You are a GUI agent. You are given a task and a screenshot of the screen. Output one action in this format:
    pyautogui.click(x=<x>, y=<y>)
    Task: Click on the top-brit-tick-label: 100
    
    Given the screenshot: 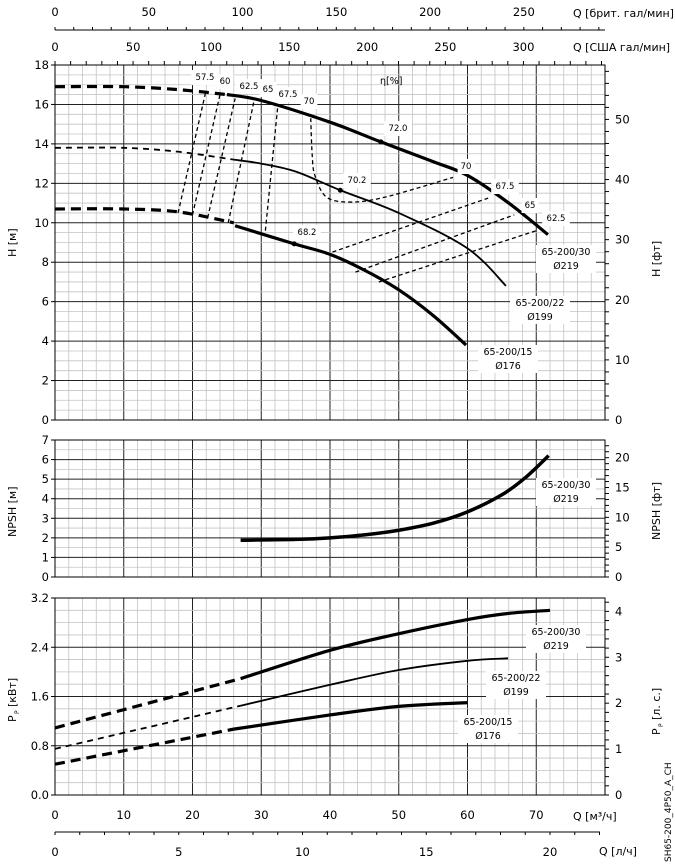 What is the action you would take?
    pyautogui.click(x=243, y=12)
    